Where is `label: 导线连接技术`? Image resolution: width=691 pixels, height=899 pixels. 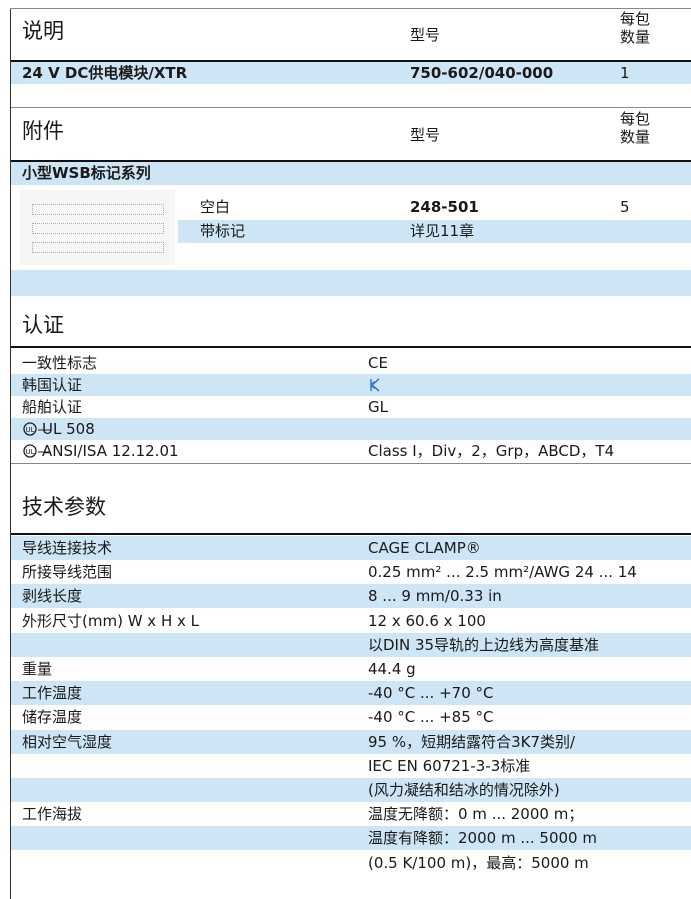
label: 导线连接技术 is located at coordinates (67, 548).